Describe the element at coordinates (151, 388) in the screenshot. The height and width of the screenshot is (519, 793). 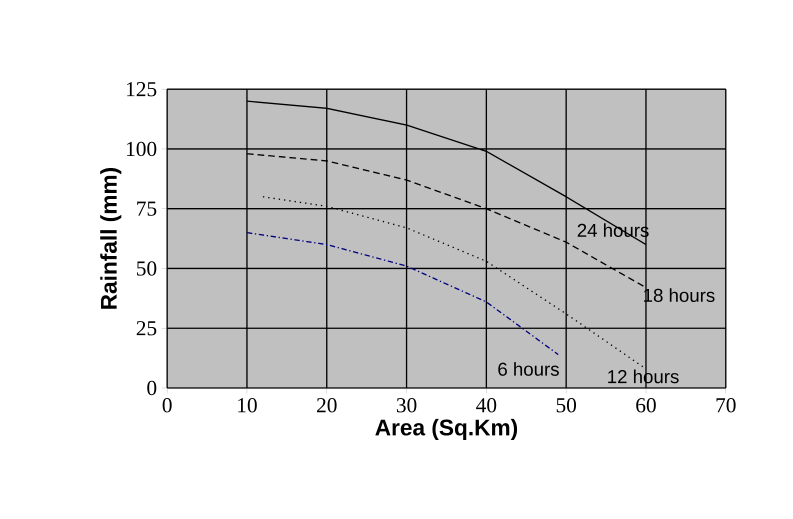
I see `y-tick-label: 0` at that location.